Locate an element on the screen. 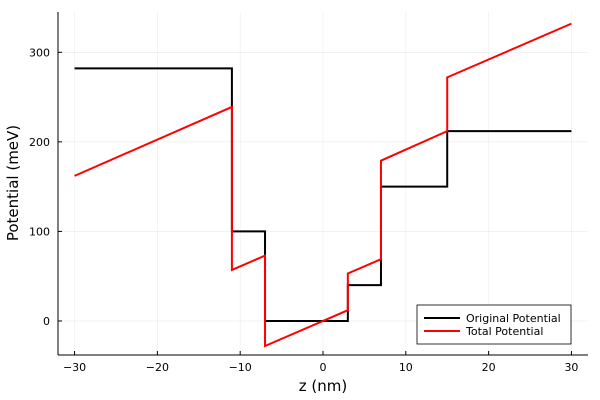 The width and height of the screenshot is (600, 400). x-axis-title: z (nm) is located at coordinates (323, 386).